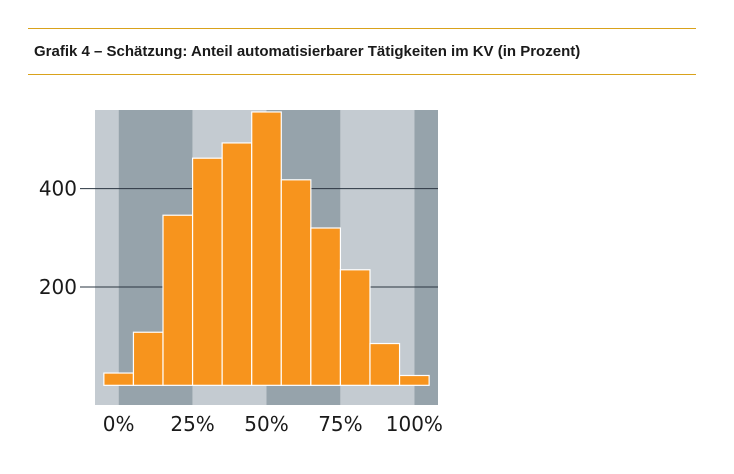 The image size is (734, 474). I want to click on x-tick-label: 0%, so click(119, 424).